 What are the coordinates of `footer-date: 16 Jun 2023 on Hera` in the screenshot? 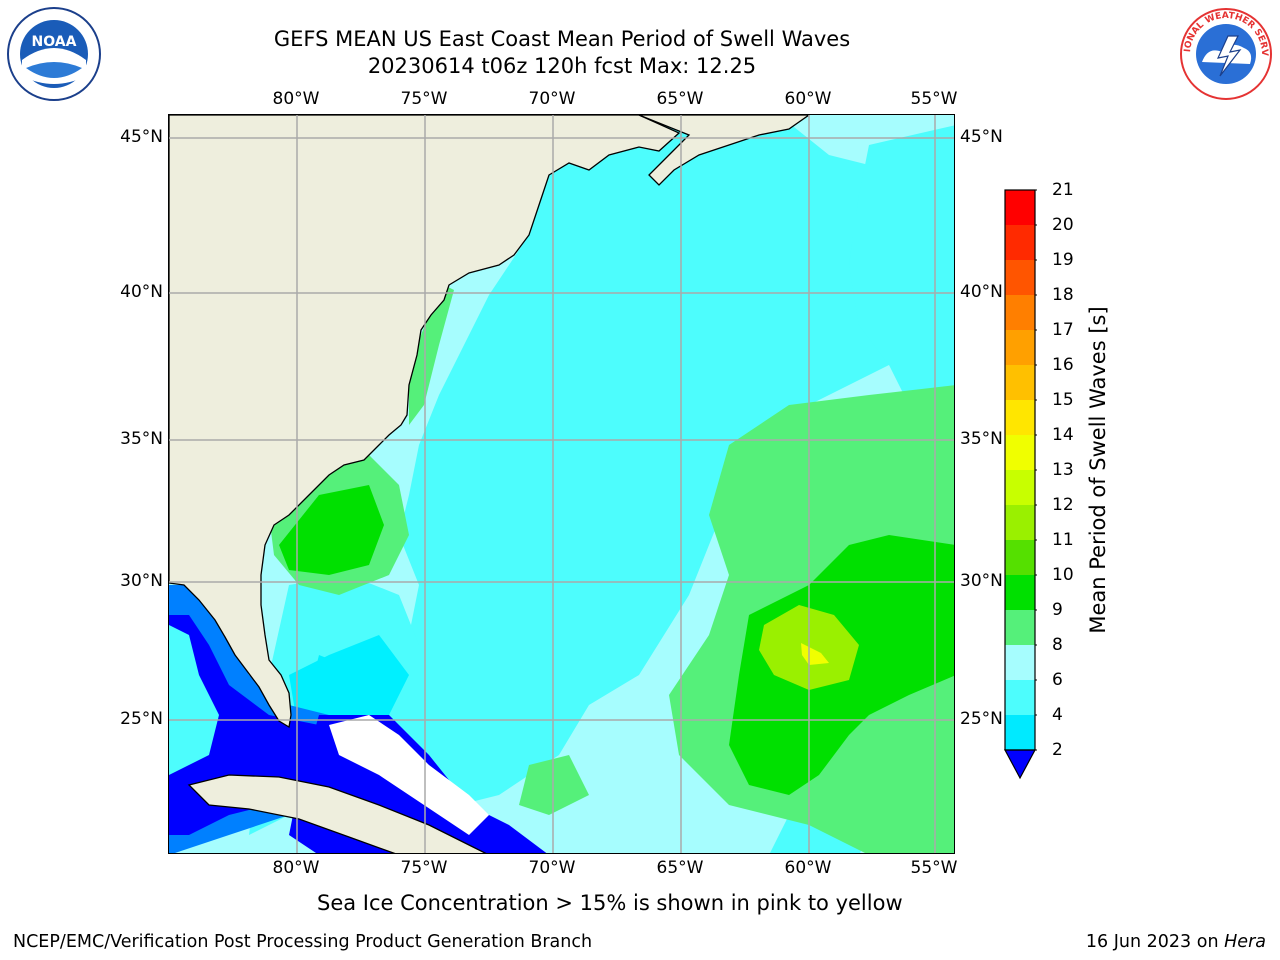 It's located at (1176, 942).